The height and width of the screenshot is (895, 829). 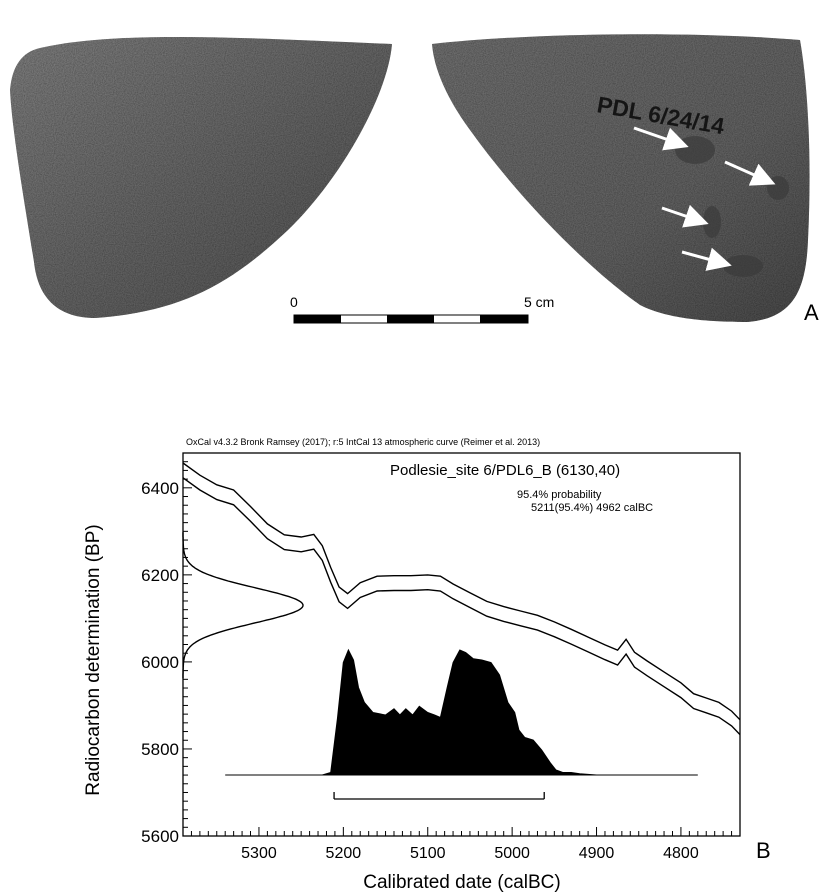 I want to click on x-tick-label: 5200, so click(x=344, y=853).